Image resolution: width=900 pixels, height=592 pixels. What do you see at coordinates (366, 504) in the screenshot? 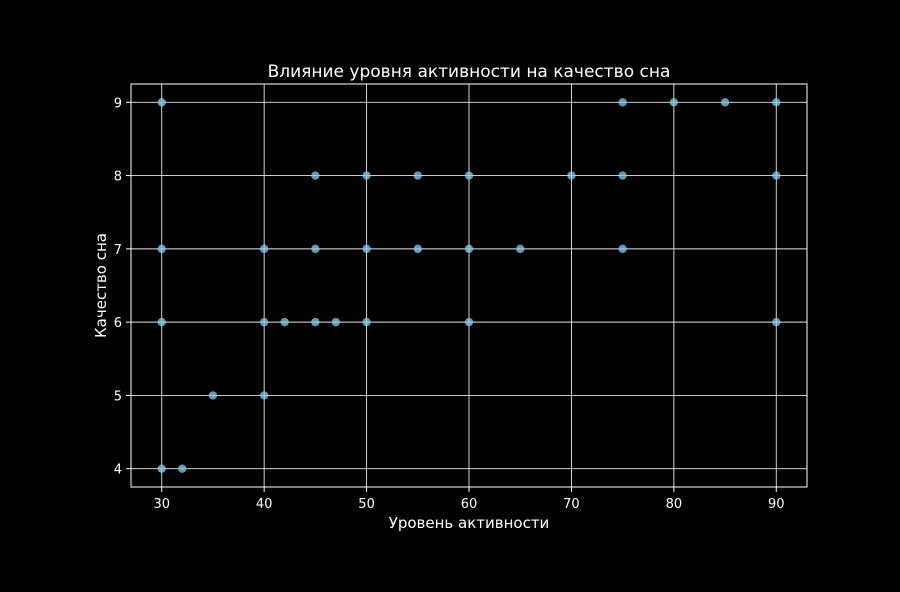
I see `x-tick-label: 50` at bounding box center [366, 504].